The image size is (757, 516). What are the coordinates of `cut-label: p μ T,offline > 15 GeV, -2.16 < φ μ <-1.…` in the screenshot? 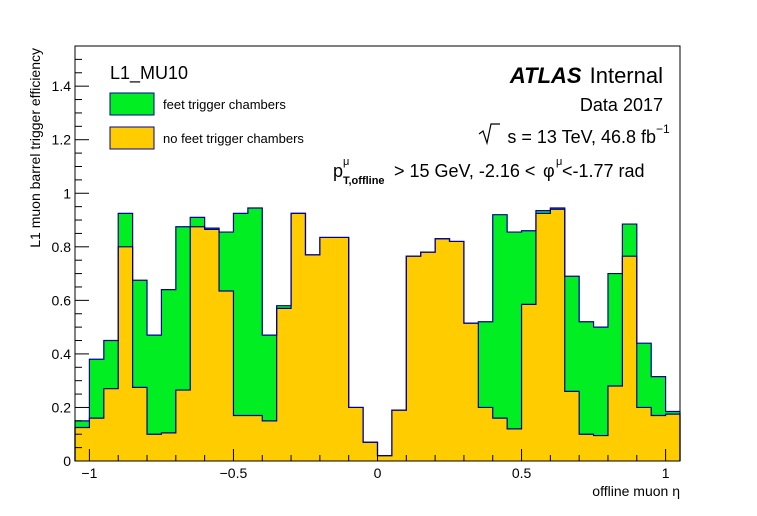 It's located at (489, 171).